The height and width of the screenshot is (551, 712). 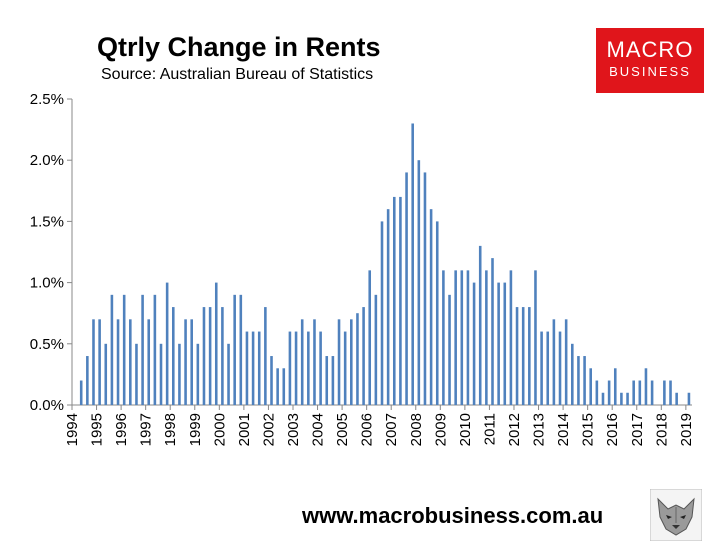 What do you see at coordinates (514, 429) in the screenshot?
I see `x-tick-label: 2012` at bounding box center [514, 429].